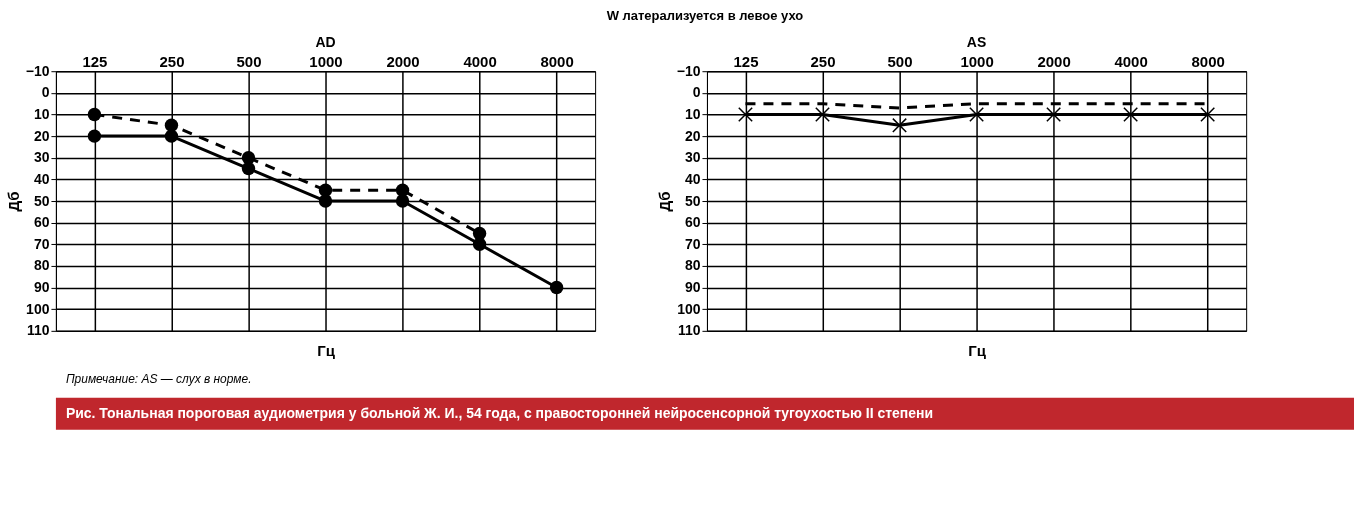 Image resolution: width=1359 pixels, height=516 pixels. Describe the element at coordinates (976, 42) in the screenshot. I see `chart-title: AS` at that location.